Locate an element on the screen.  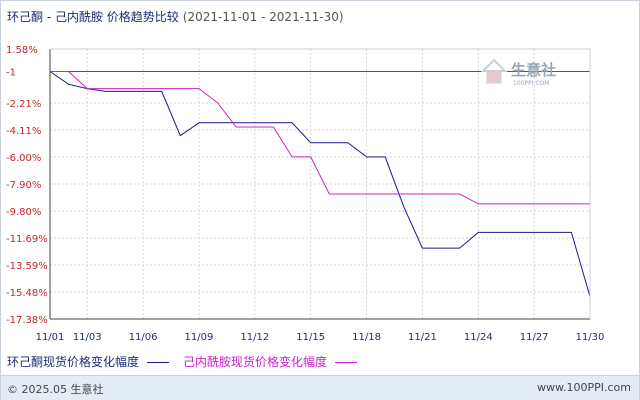
watermark-brand: 生意社 is located at coordinates (533, 70).